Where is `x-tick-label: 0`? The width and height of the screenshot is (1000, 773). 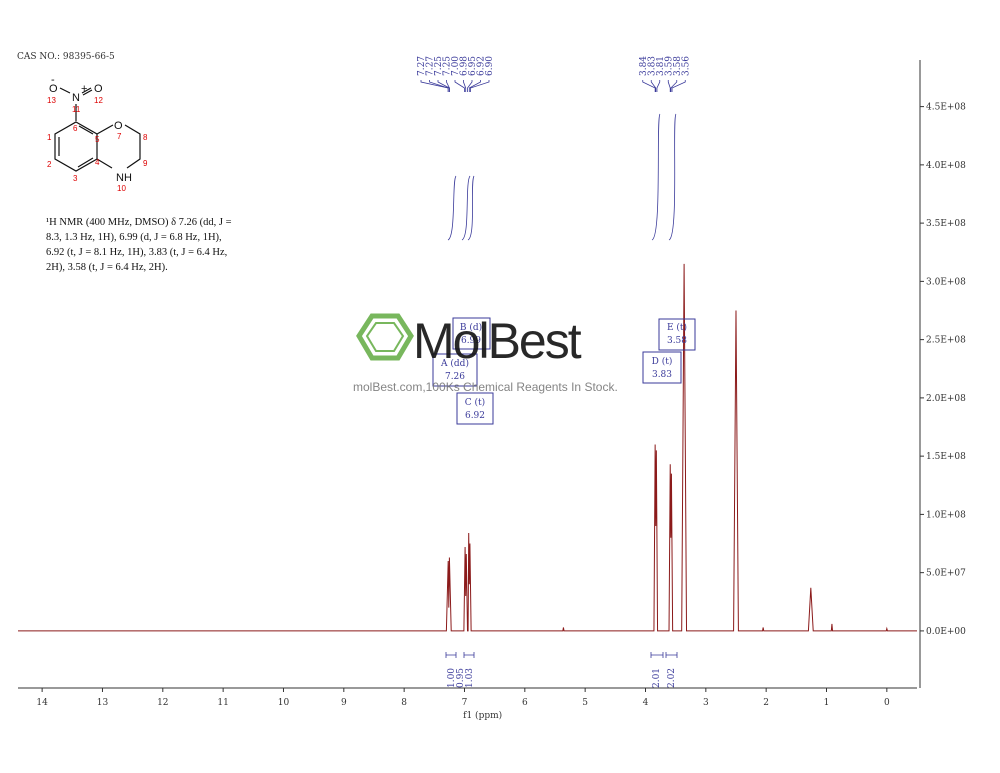 x-tick-label: 0 is located at coordinates (887, 703).